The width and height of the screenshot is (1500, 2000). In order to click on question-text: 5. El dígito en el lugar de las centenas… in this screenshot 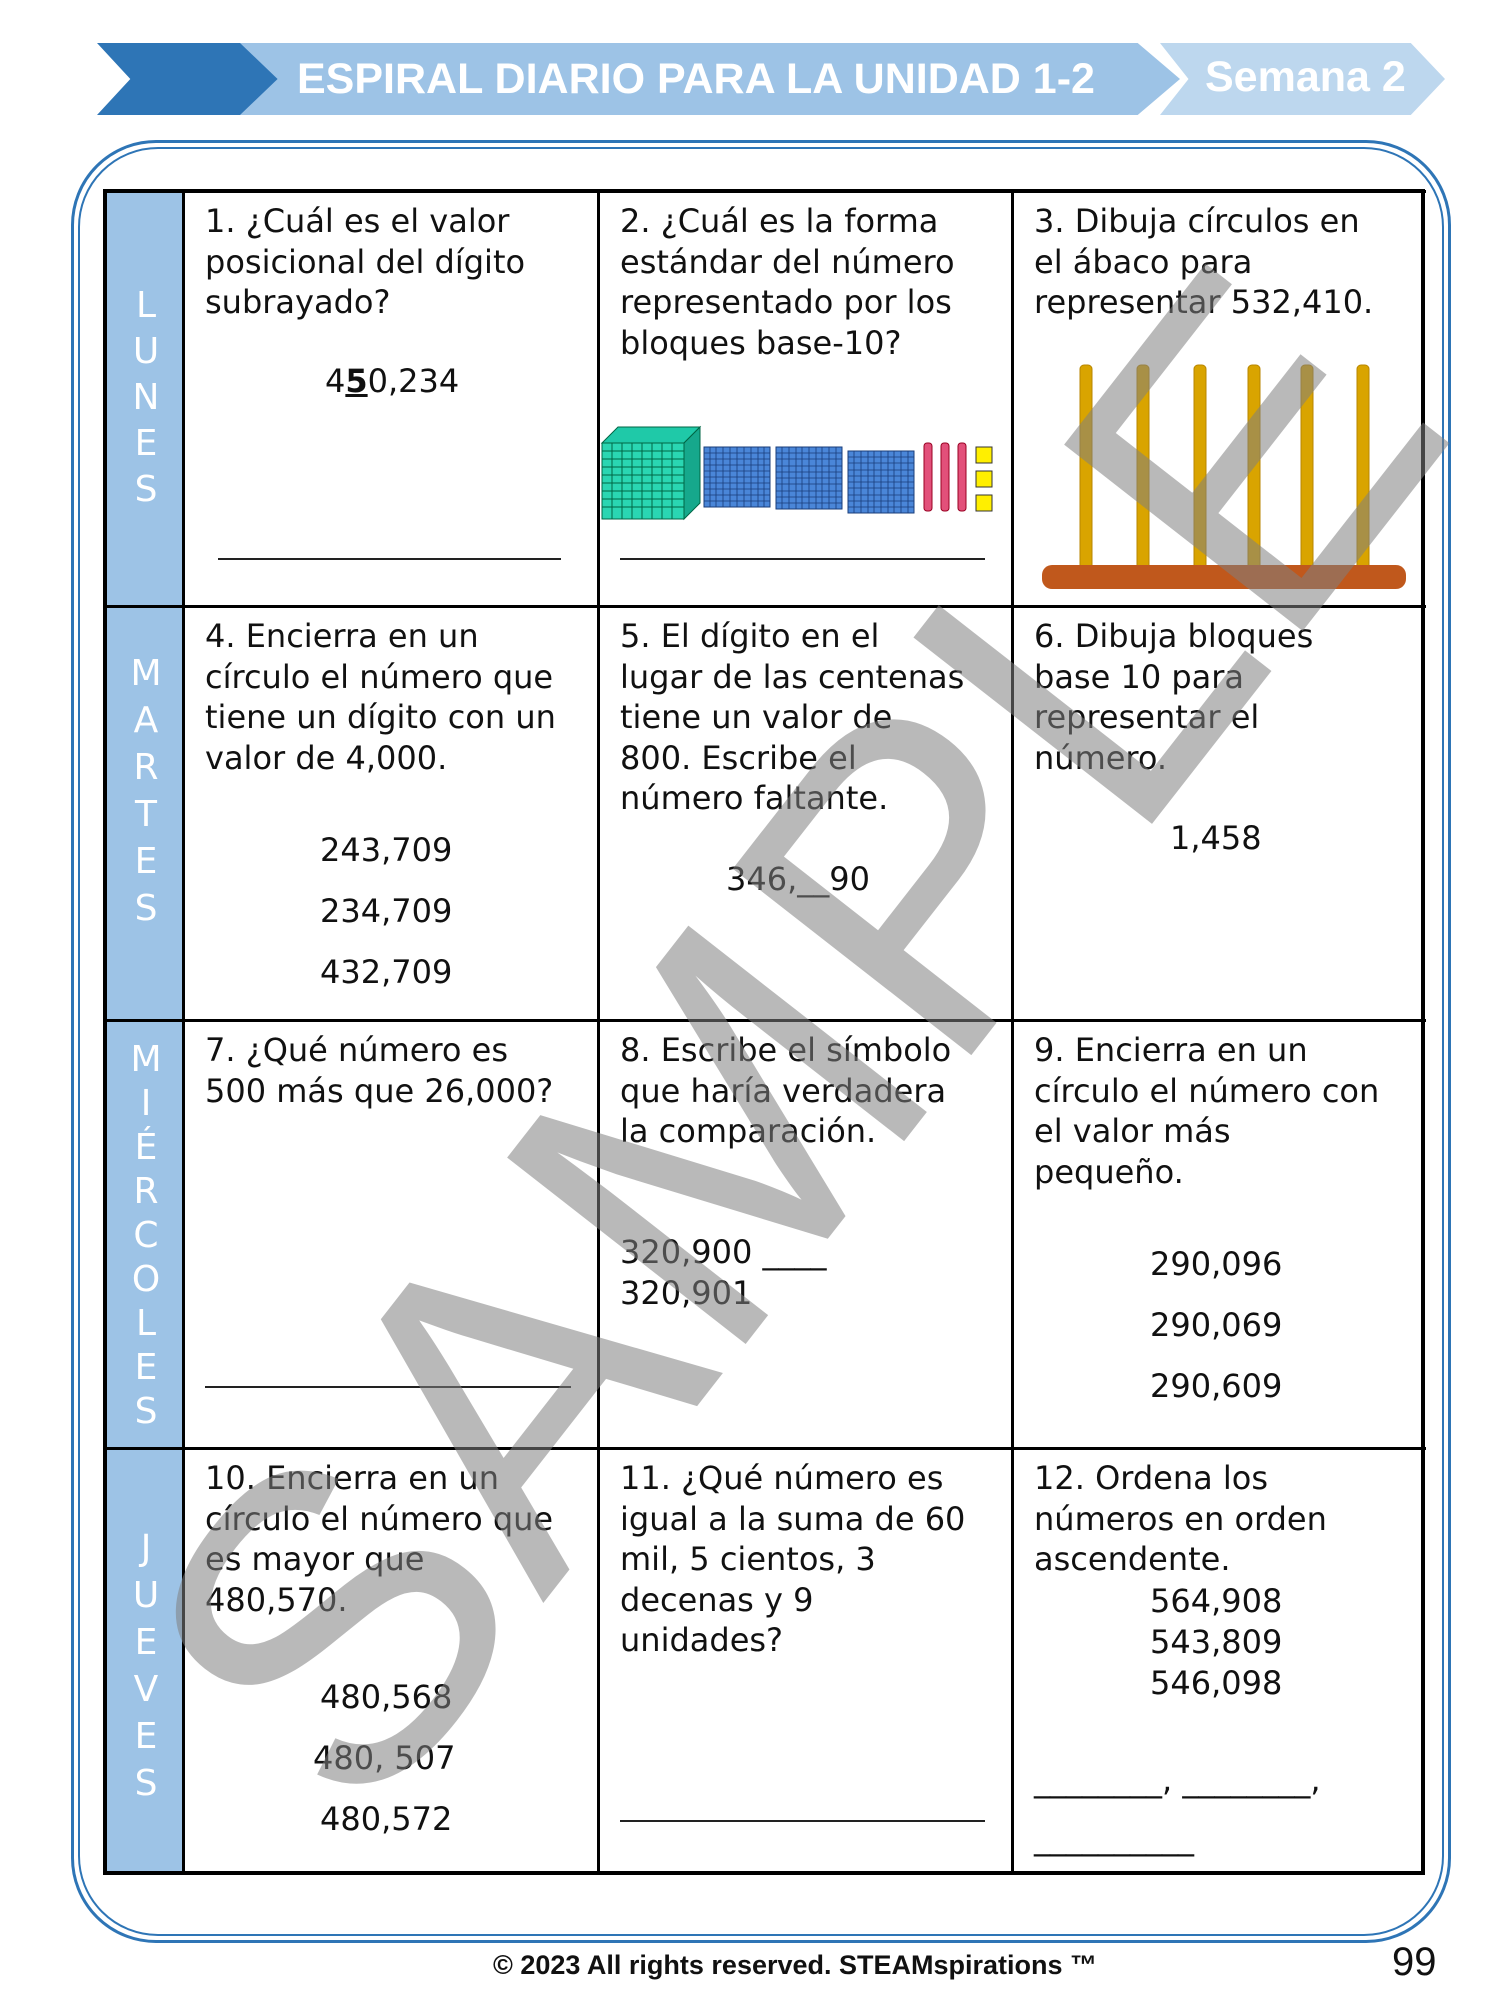, I will do `click(792, 717)`.